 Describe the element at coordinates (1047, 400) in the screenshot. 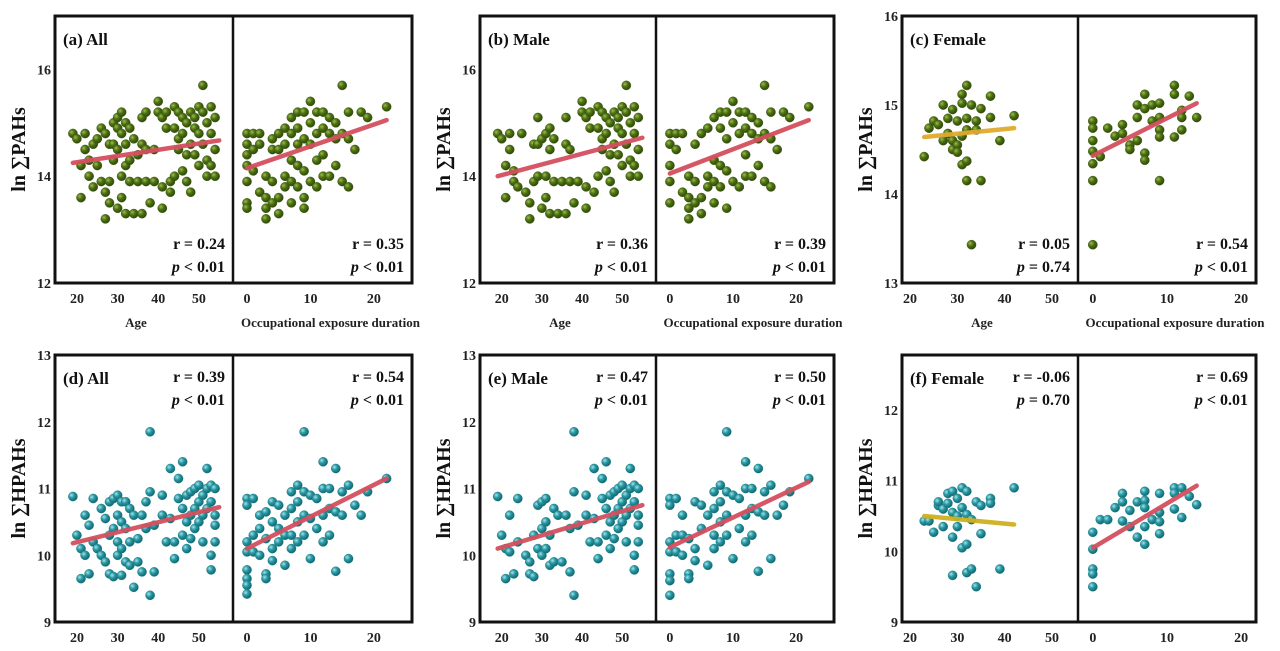

I see `p-comparison: = 0.70` at that location.